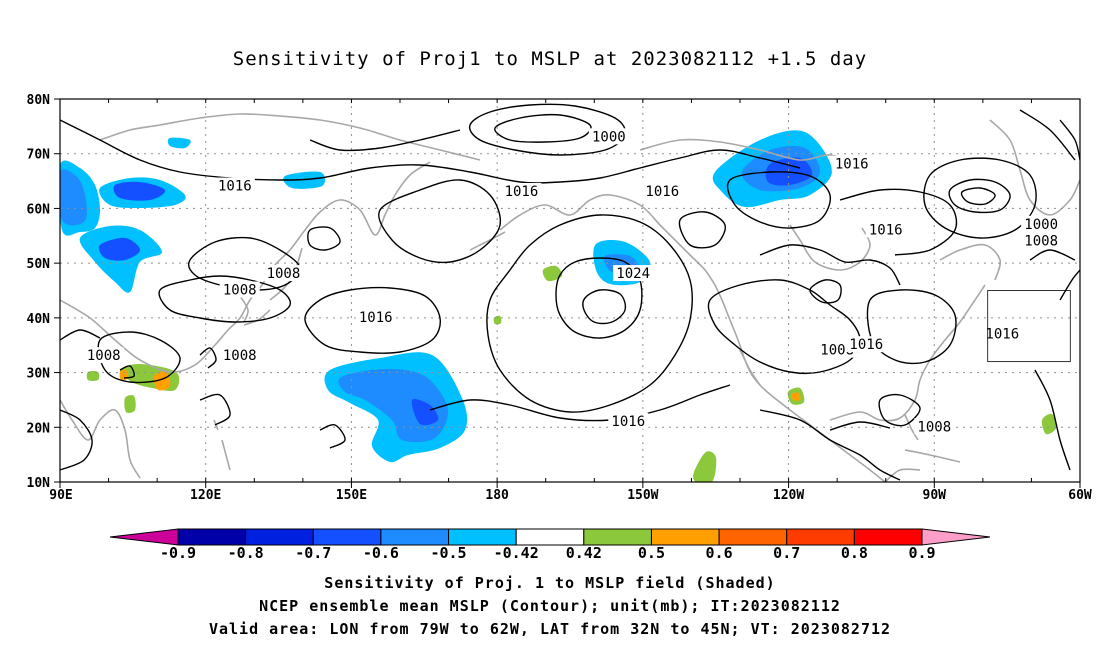 The height and width of the screenshot is (650, 1100). What do you see at coordinates (39, 483) in the screenshot?
I see `lat-label: 10N` at bounding box center [39, 483].